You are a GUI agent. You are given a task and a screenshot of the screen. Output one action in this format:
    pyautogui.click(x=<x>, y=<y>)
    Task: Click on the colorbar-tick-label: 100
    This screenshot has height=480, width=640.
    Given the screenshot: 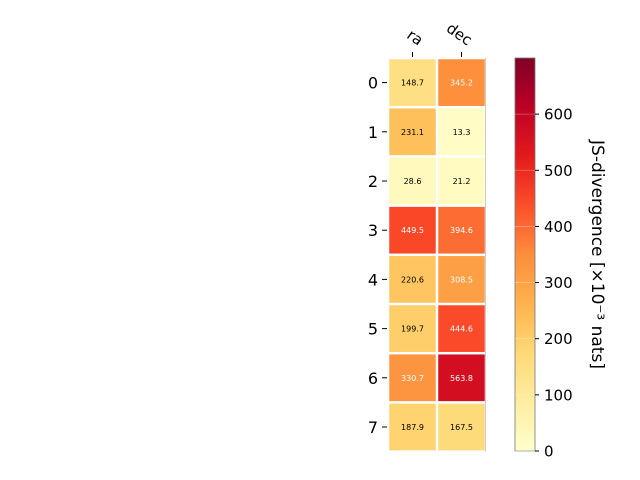 What is the action you would take?
    pyautogui.click(x=558, y=395)
    